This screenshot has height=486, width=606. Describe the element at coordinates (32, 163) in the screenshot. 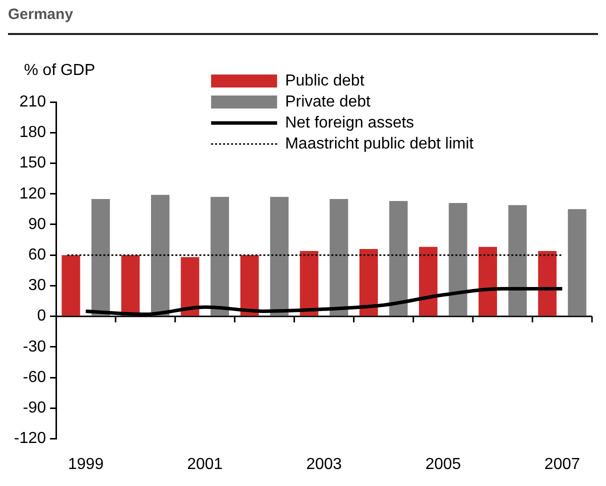

I see `y-tick-label: 150` at that location.